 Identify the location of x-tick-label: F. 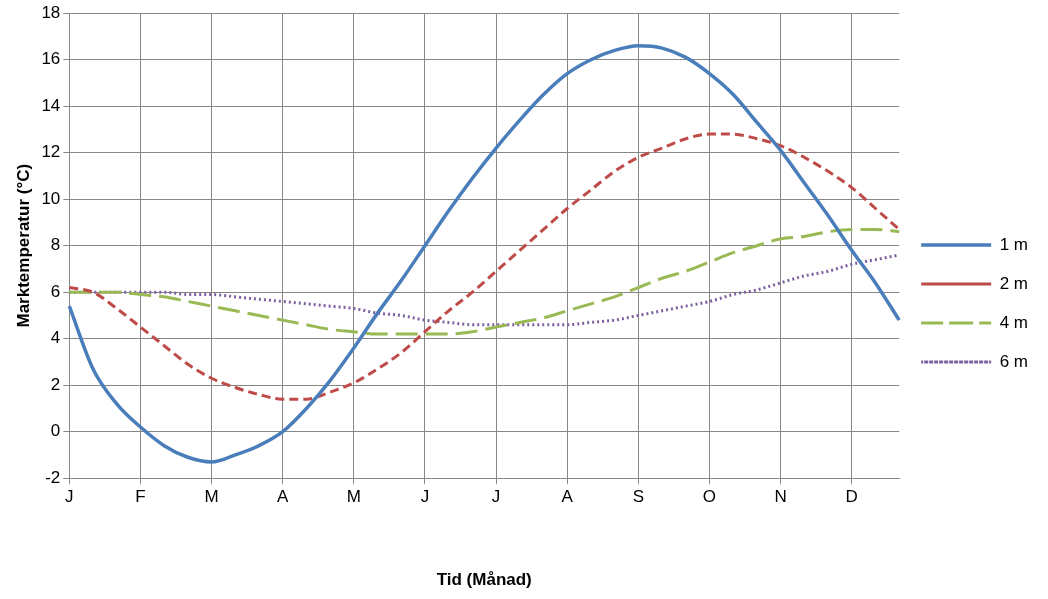
(140, 497).